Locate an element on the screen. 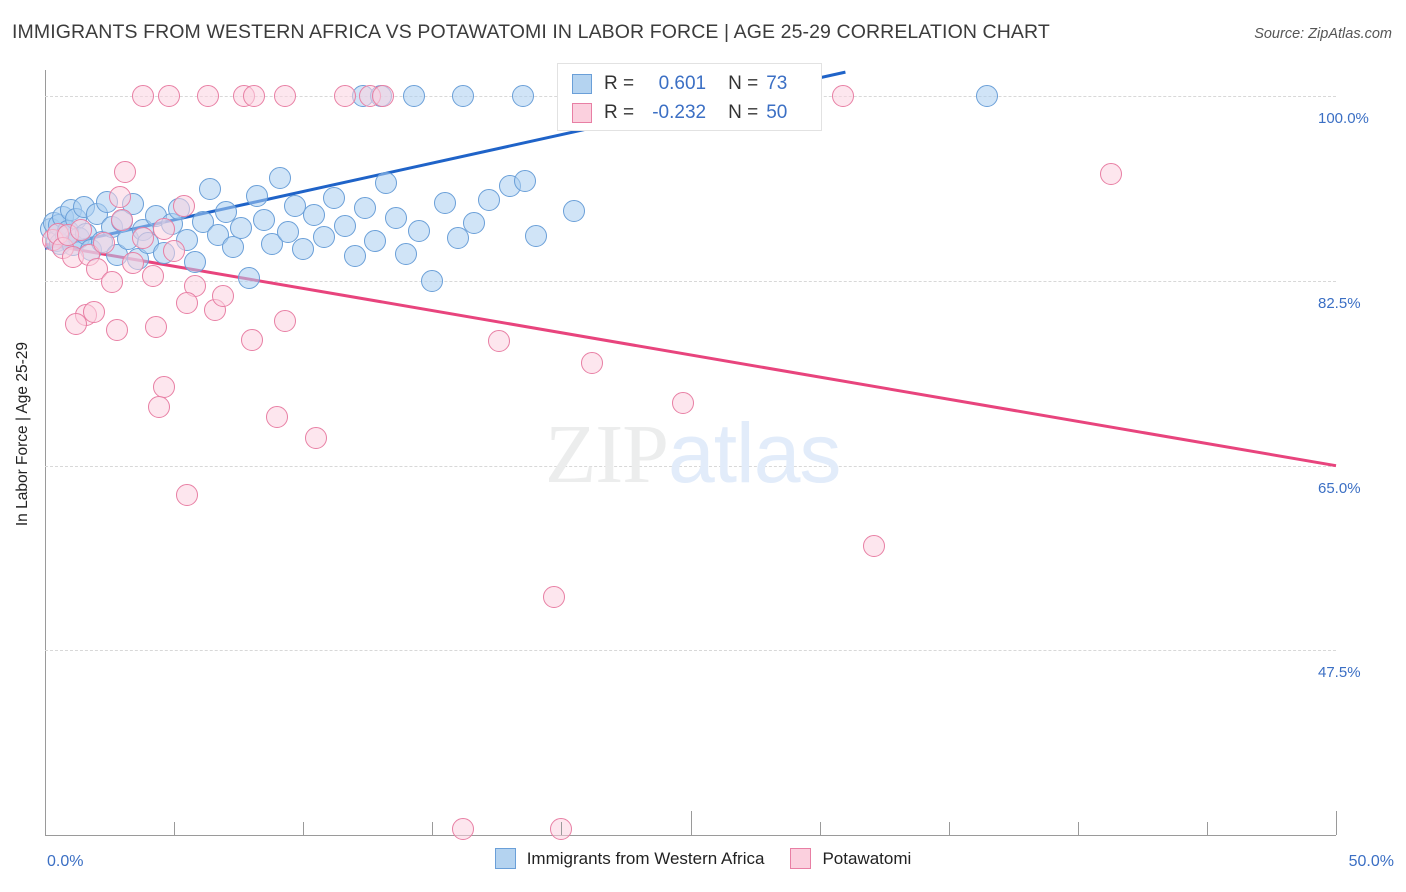  stats-row-pink: R = -0.232 N = 50 is located at coordinates (696, 112).